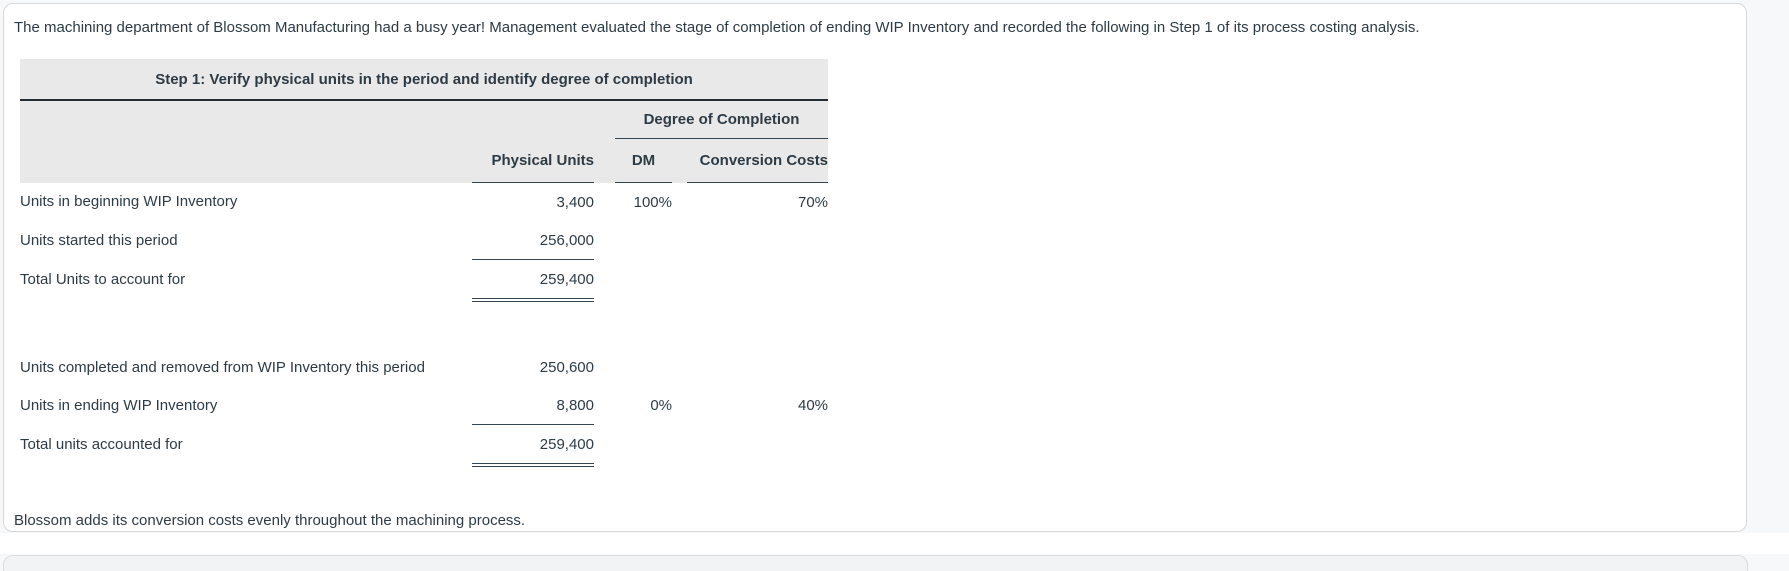 This screenshot has height=571, width=1789. What do you see at coordinates (533, 201) in the screenshot?
I see `physical-units-value: 3,400` at bounding box center [533, 201].